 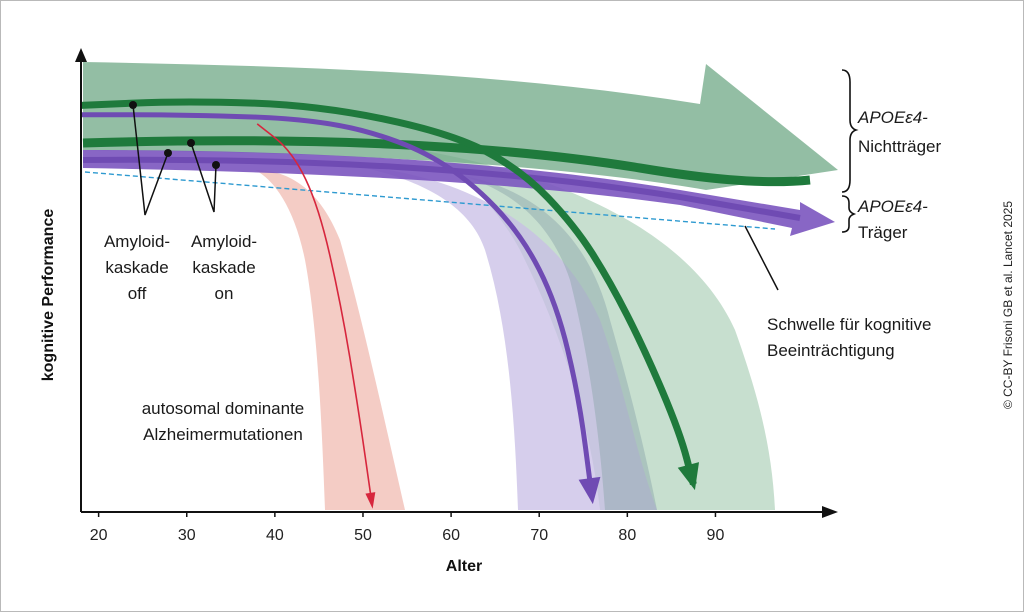 What do you see at coordinates (558, 342) in the screenshot?
I see `series-band-trager-overlap` at bounding box center [558, 342].